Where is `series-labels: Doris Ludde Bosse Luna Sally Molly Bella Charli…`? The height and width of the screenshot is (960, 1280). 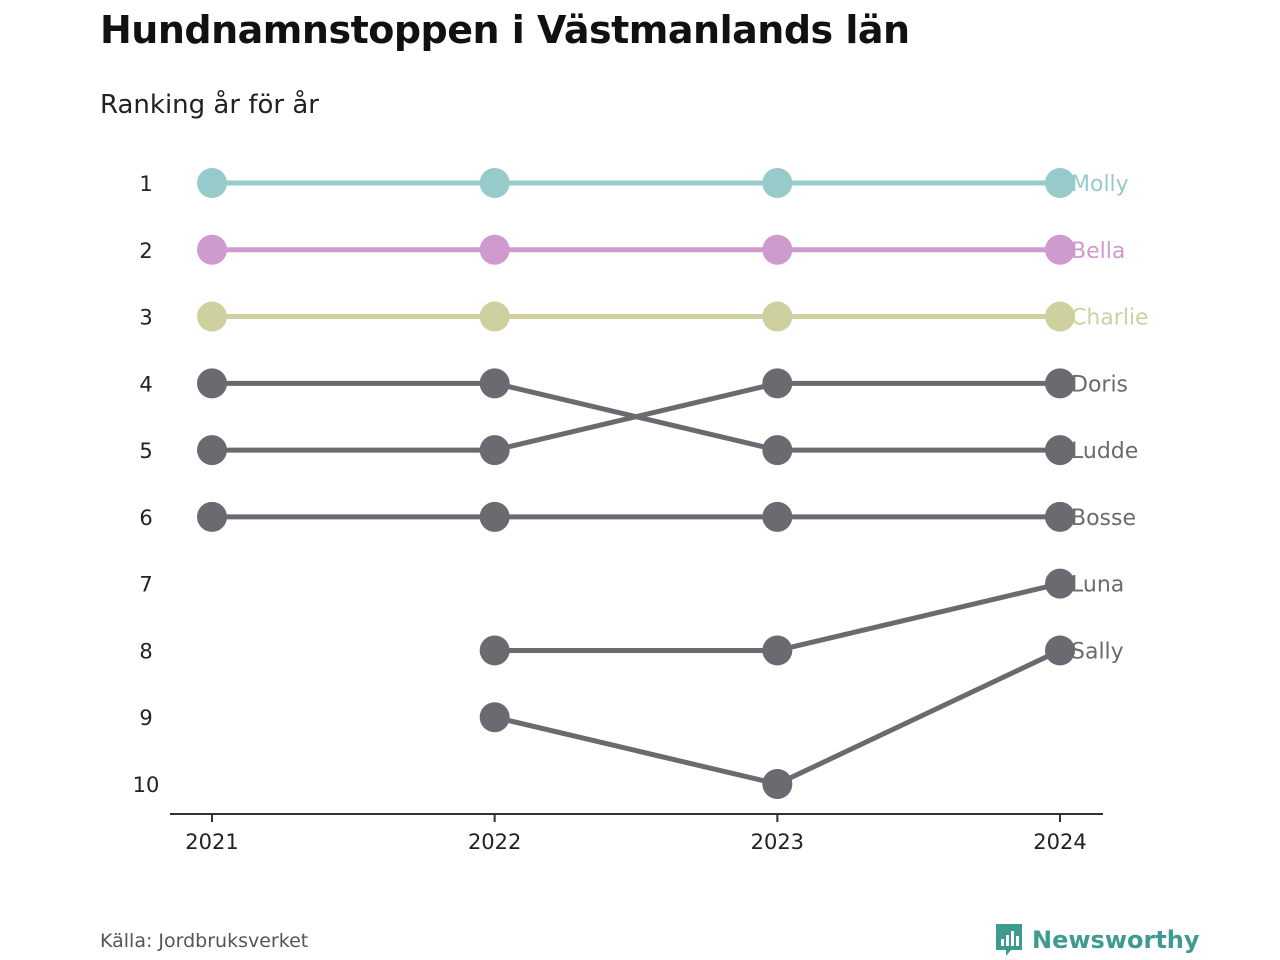 series-labels: Doris Ludde Bosse Luna Sally Molly Bella Charli… is located at coordinates (1110, 418).